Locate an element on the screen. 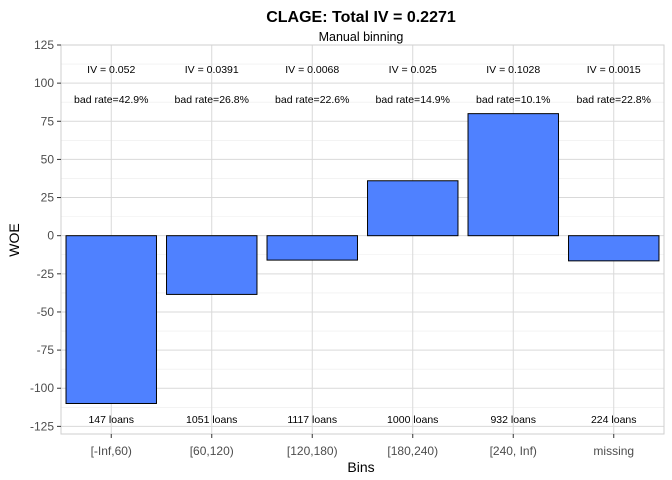  x-tick-label: [120,180) is located at coordinates (312, 451).